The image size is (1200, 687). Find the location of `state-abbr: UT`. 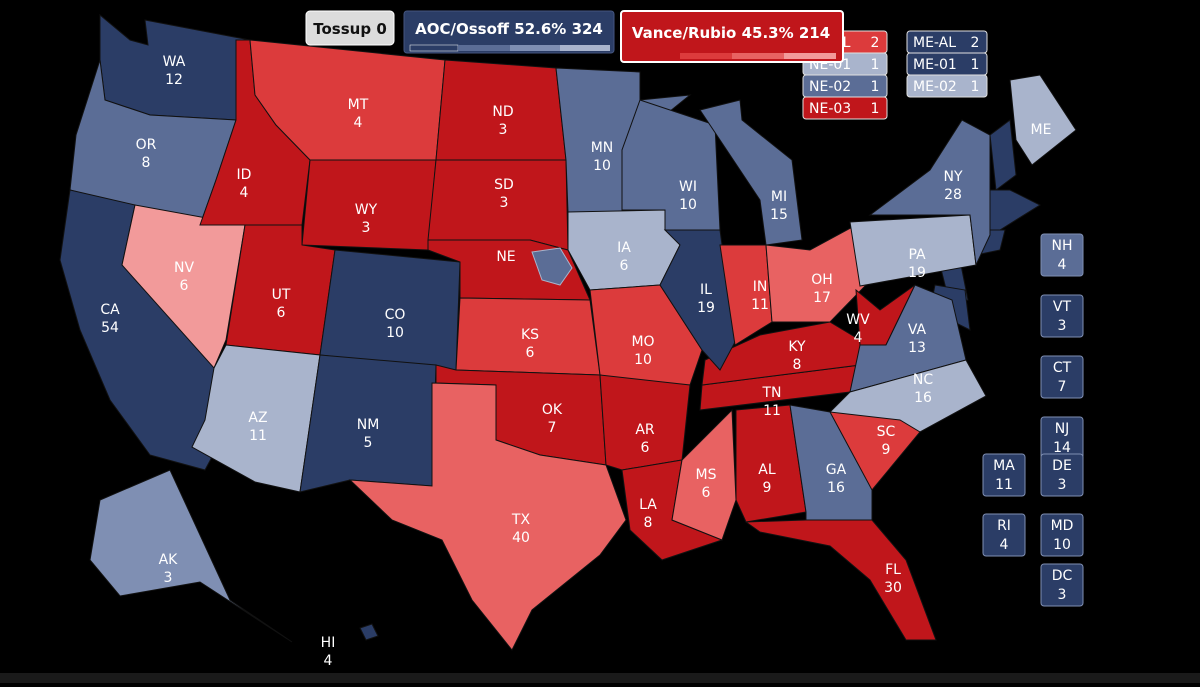

state-abbr: UT is located at coordinates (281, 295).